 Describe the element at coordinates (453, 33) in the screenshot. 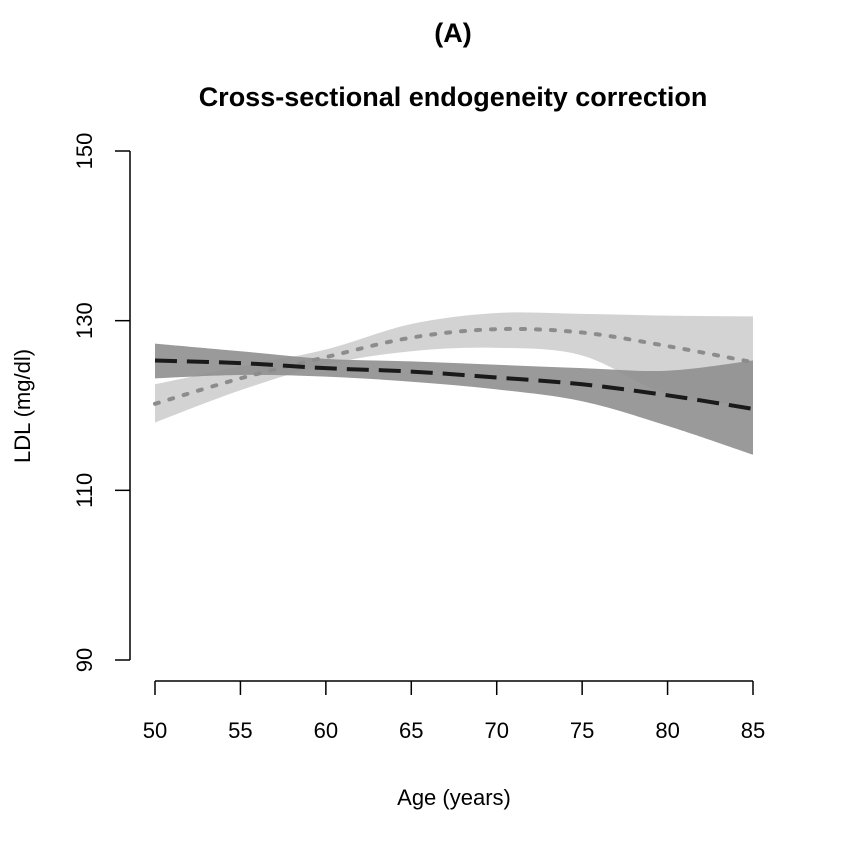

I see `panel-label: (A)` at that location.